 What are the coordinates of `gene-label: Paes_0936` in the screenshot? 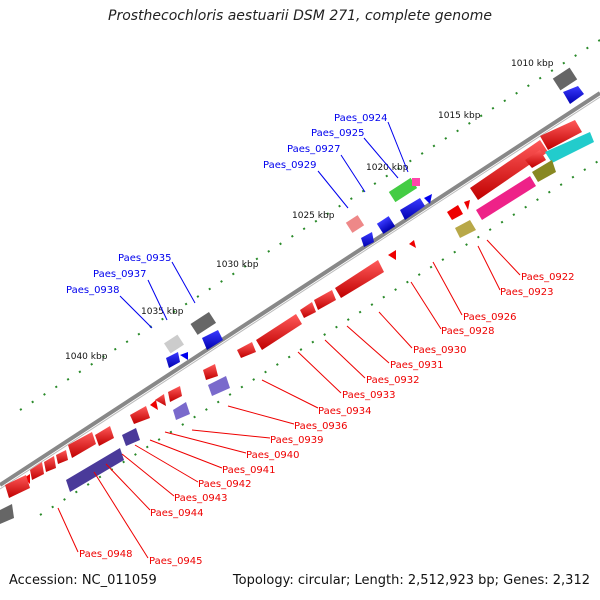 It's located at (321, 426).